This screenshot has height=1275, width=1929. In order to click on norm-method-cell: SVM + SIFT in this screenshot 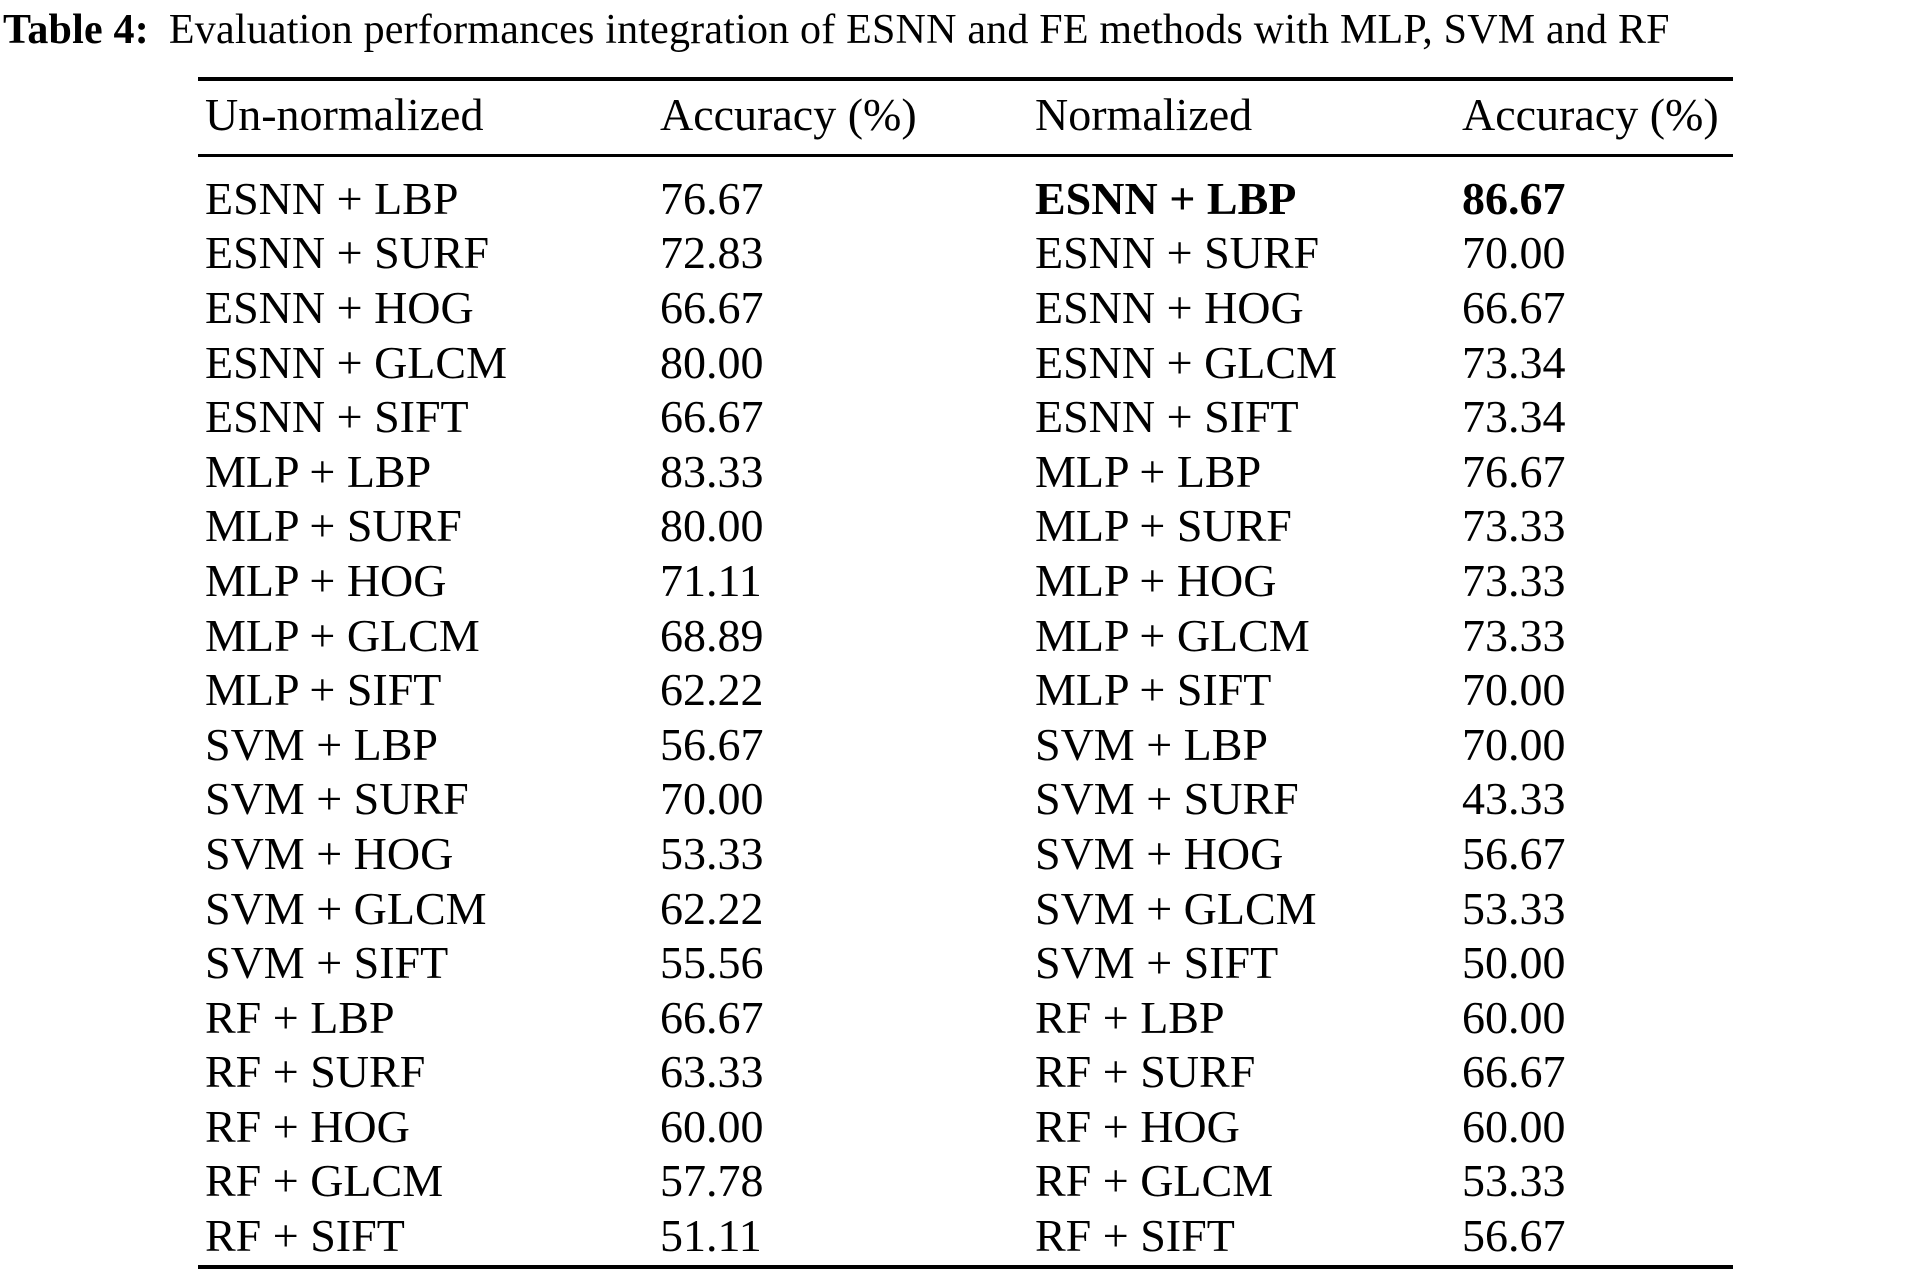, I will do `click(1157, 963)`.